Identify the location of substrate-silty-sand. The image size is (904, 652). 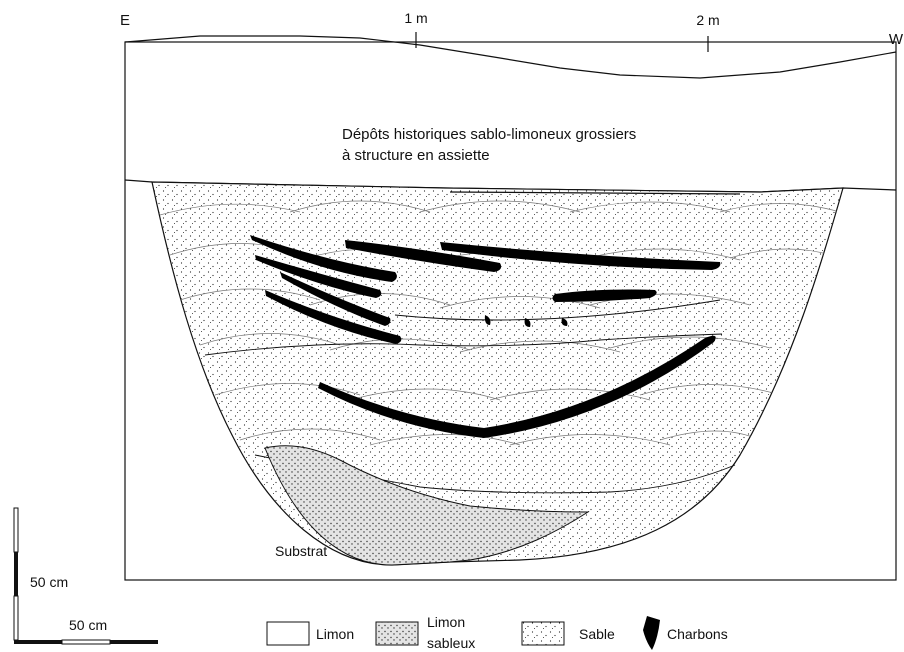
(427, 505).